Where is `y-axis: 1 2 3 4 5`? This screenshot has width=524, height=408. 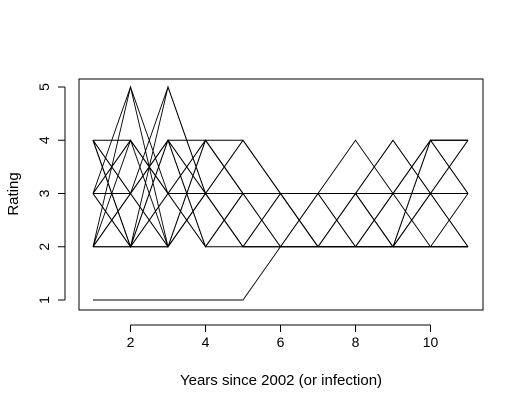
y-axis: 1 2 3 4 5 is located at coordinates (51, 193).